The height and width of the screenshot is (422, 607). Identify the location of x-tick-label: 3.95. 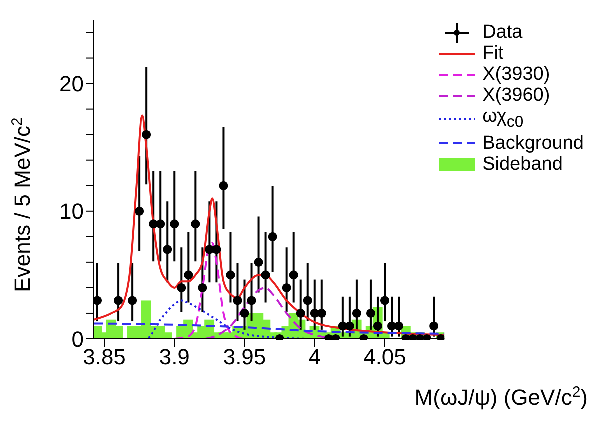
(244, 357).